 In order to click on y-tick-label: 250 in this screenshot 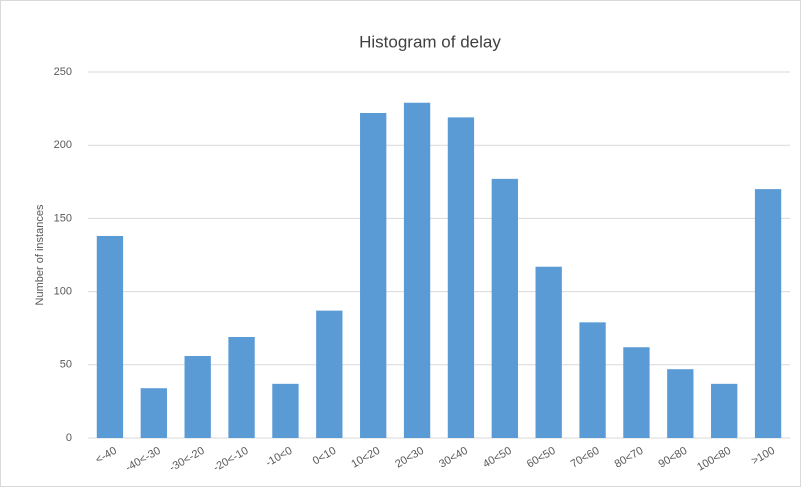, I will do `click(63, 72)`.